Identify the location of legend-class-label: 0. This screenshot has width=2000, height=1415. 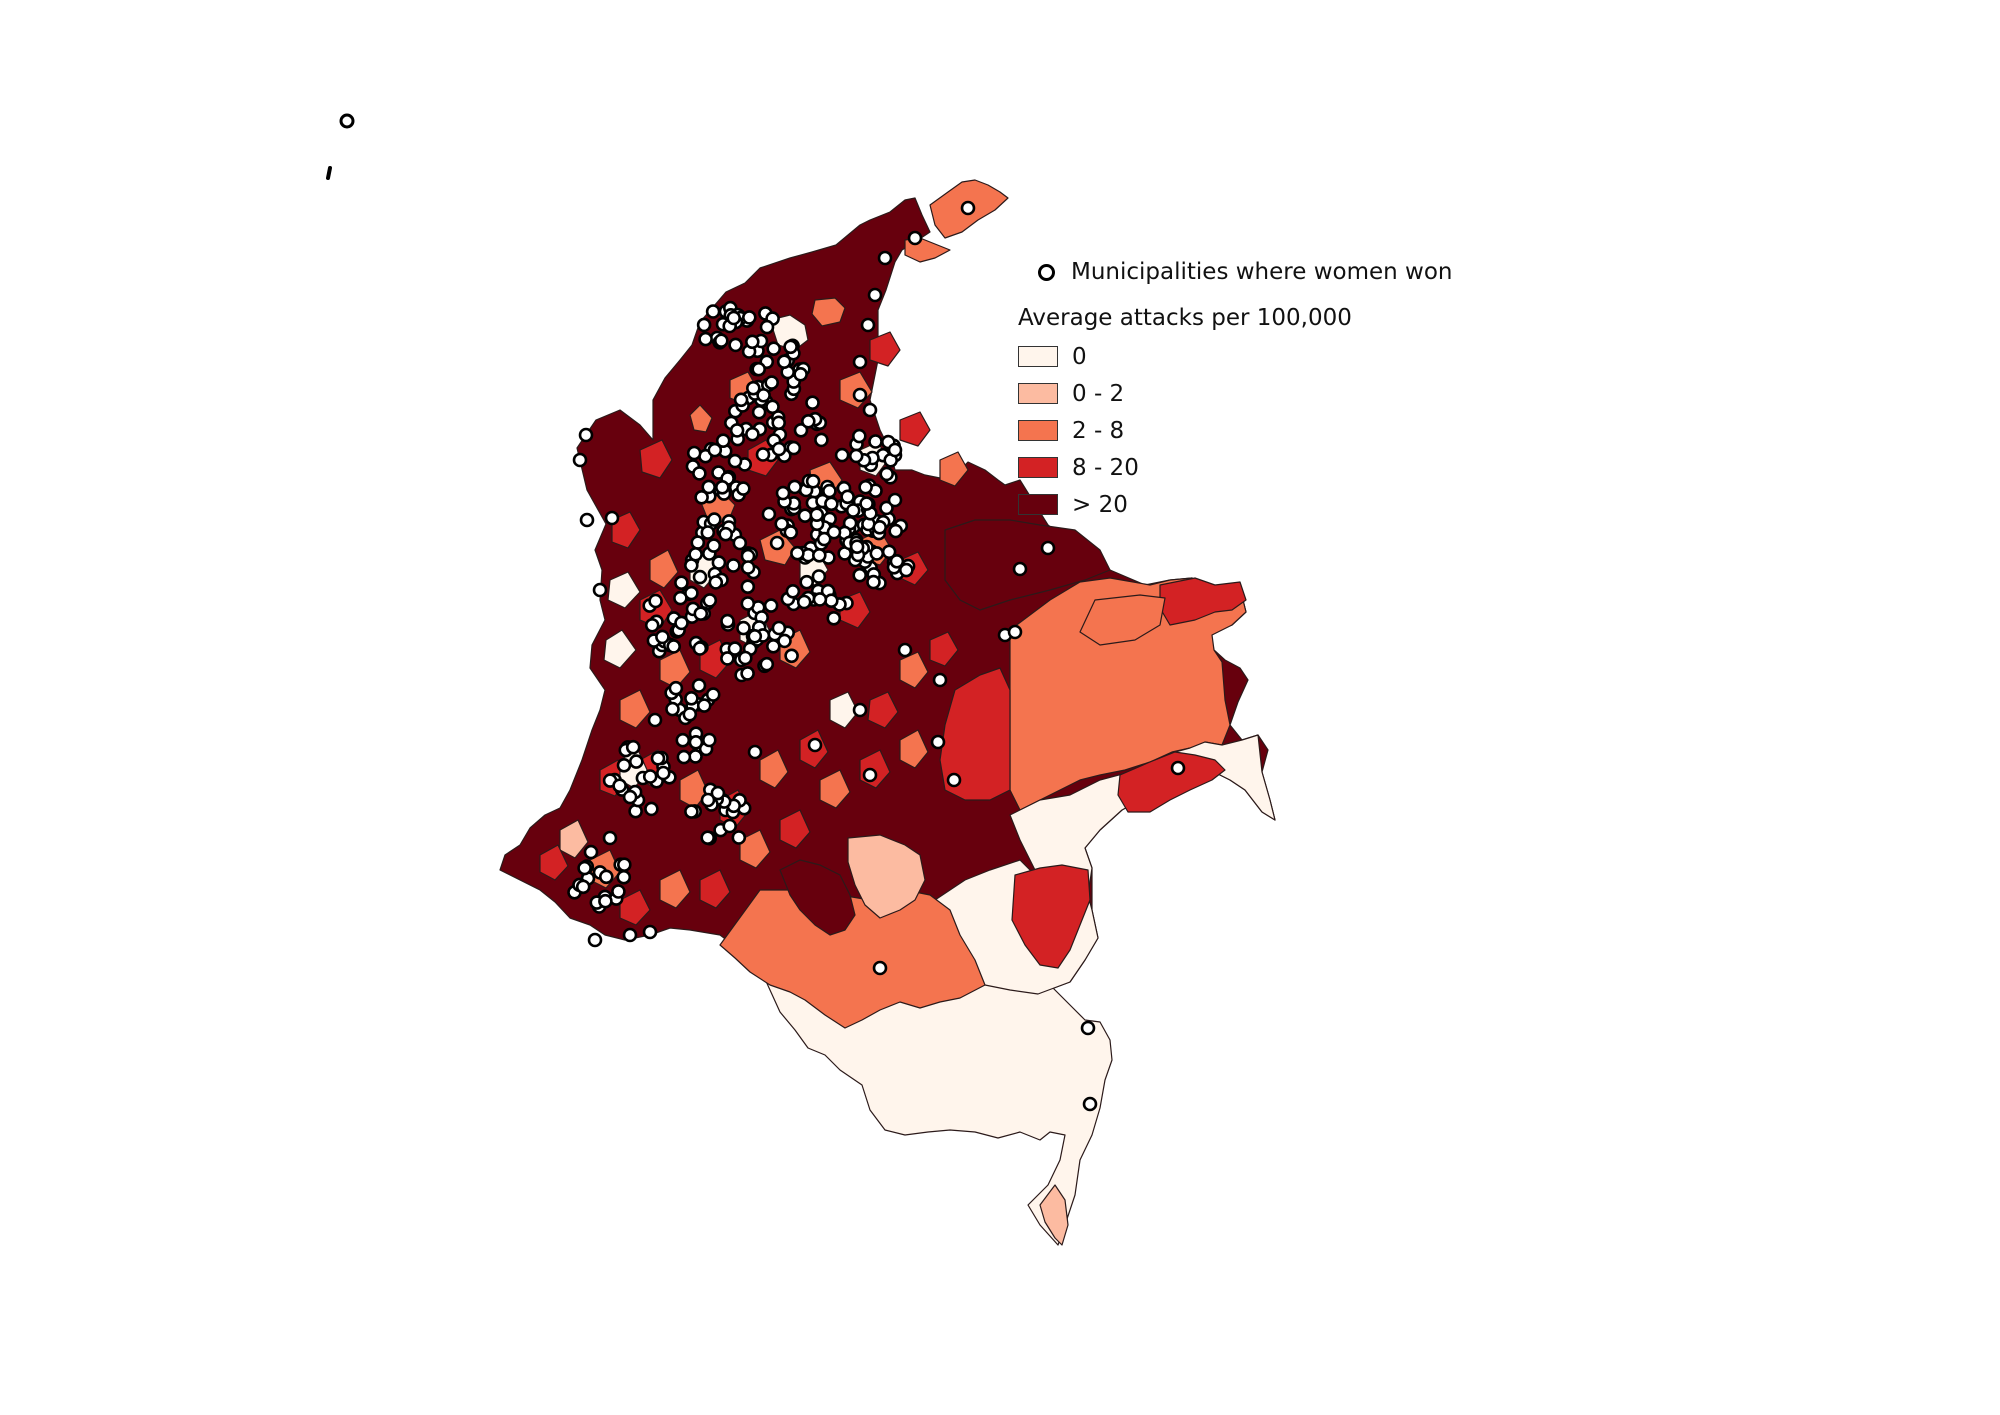
(1079, 356).